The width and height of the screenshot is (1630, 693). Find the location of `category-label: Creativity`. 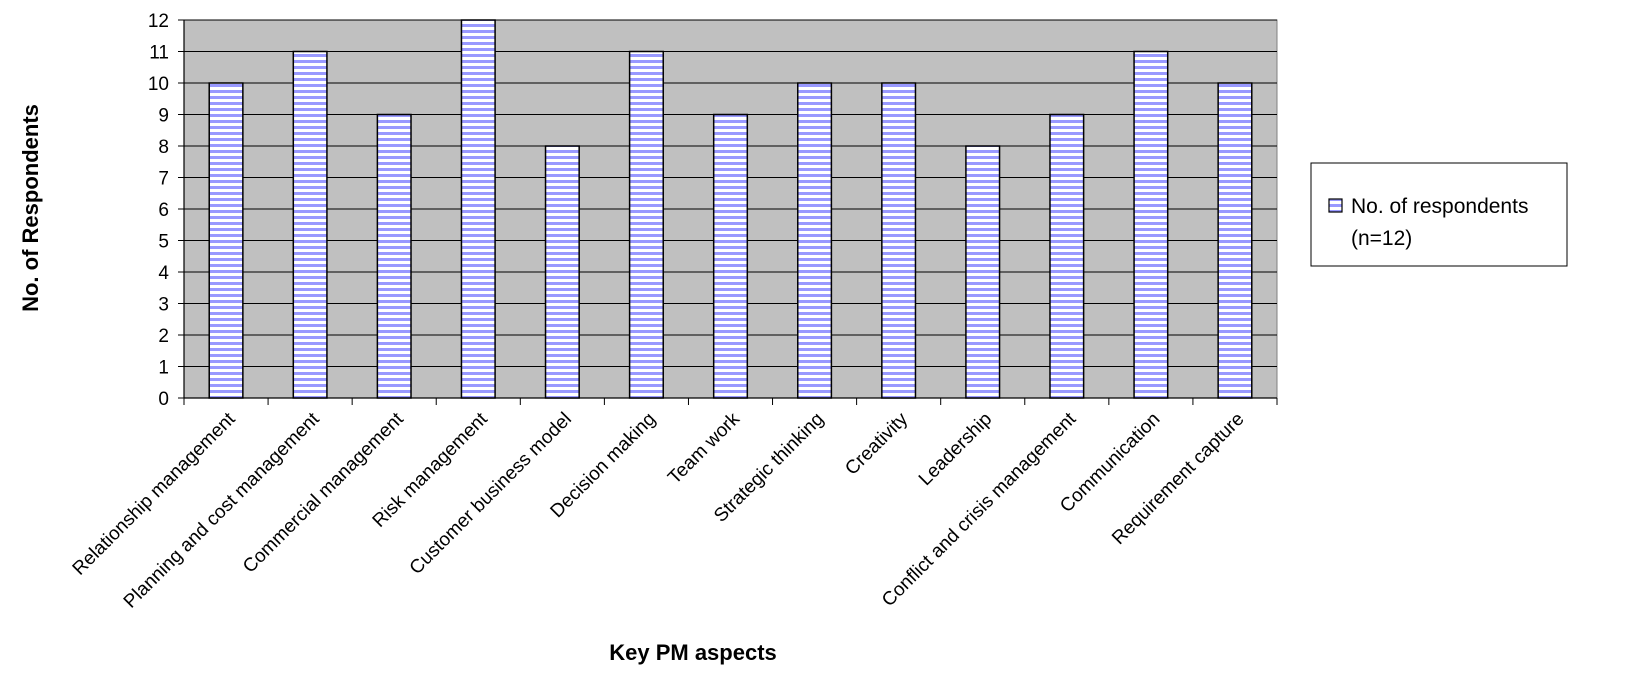

category-label: Creativity is located at coordinates (876, 443).